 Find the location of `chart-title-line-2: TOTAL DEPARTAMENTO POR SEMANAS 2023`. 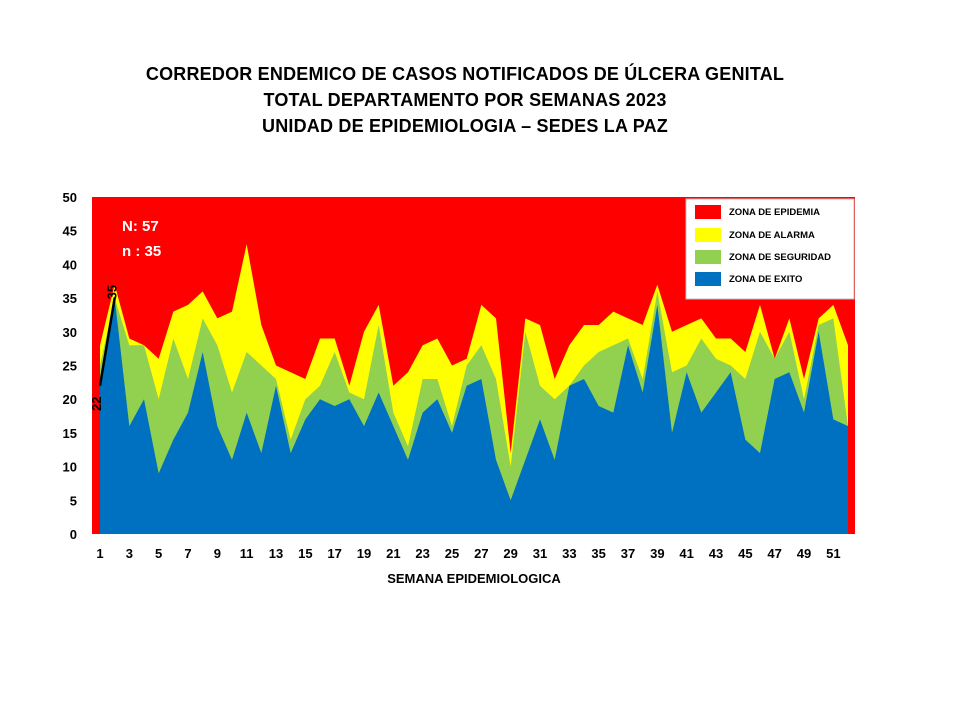

chart-title-line-2: TOTAL DEPARTAMENTO POR SEMANAS 2023 is located at coordinates (465, 100).